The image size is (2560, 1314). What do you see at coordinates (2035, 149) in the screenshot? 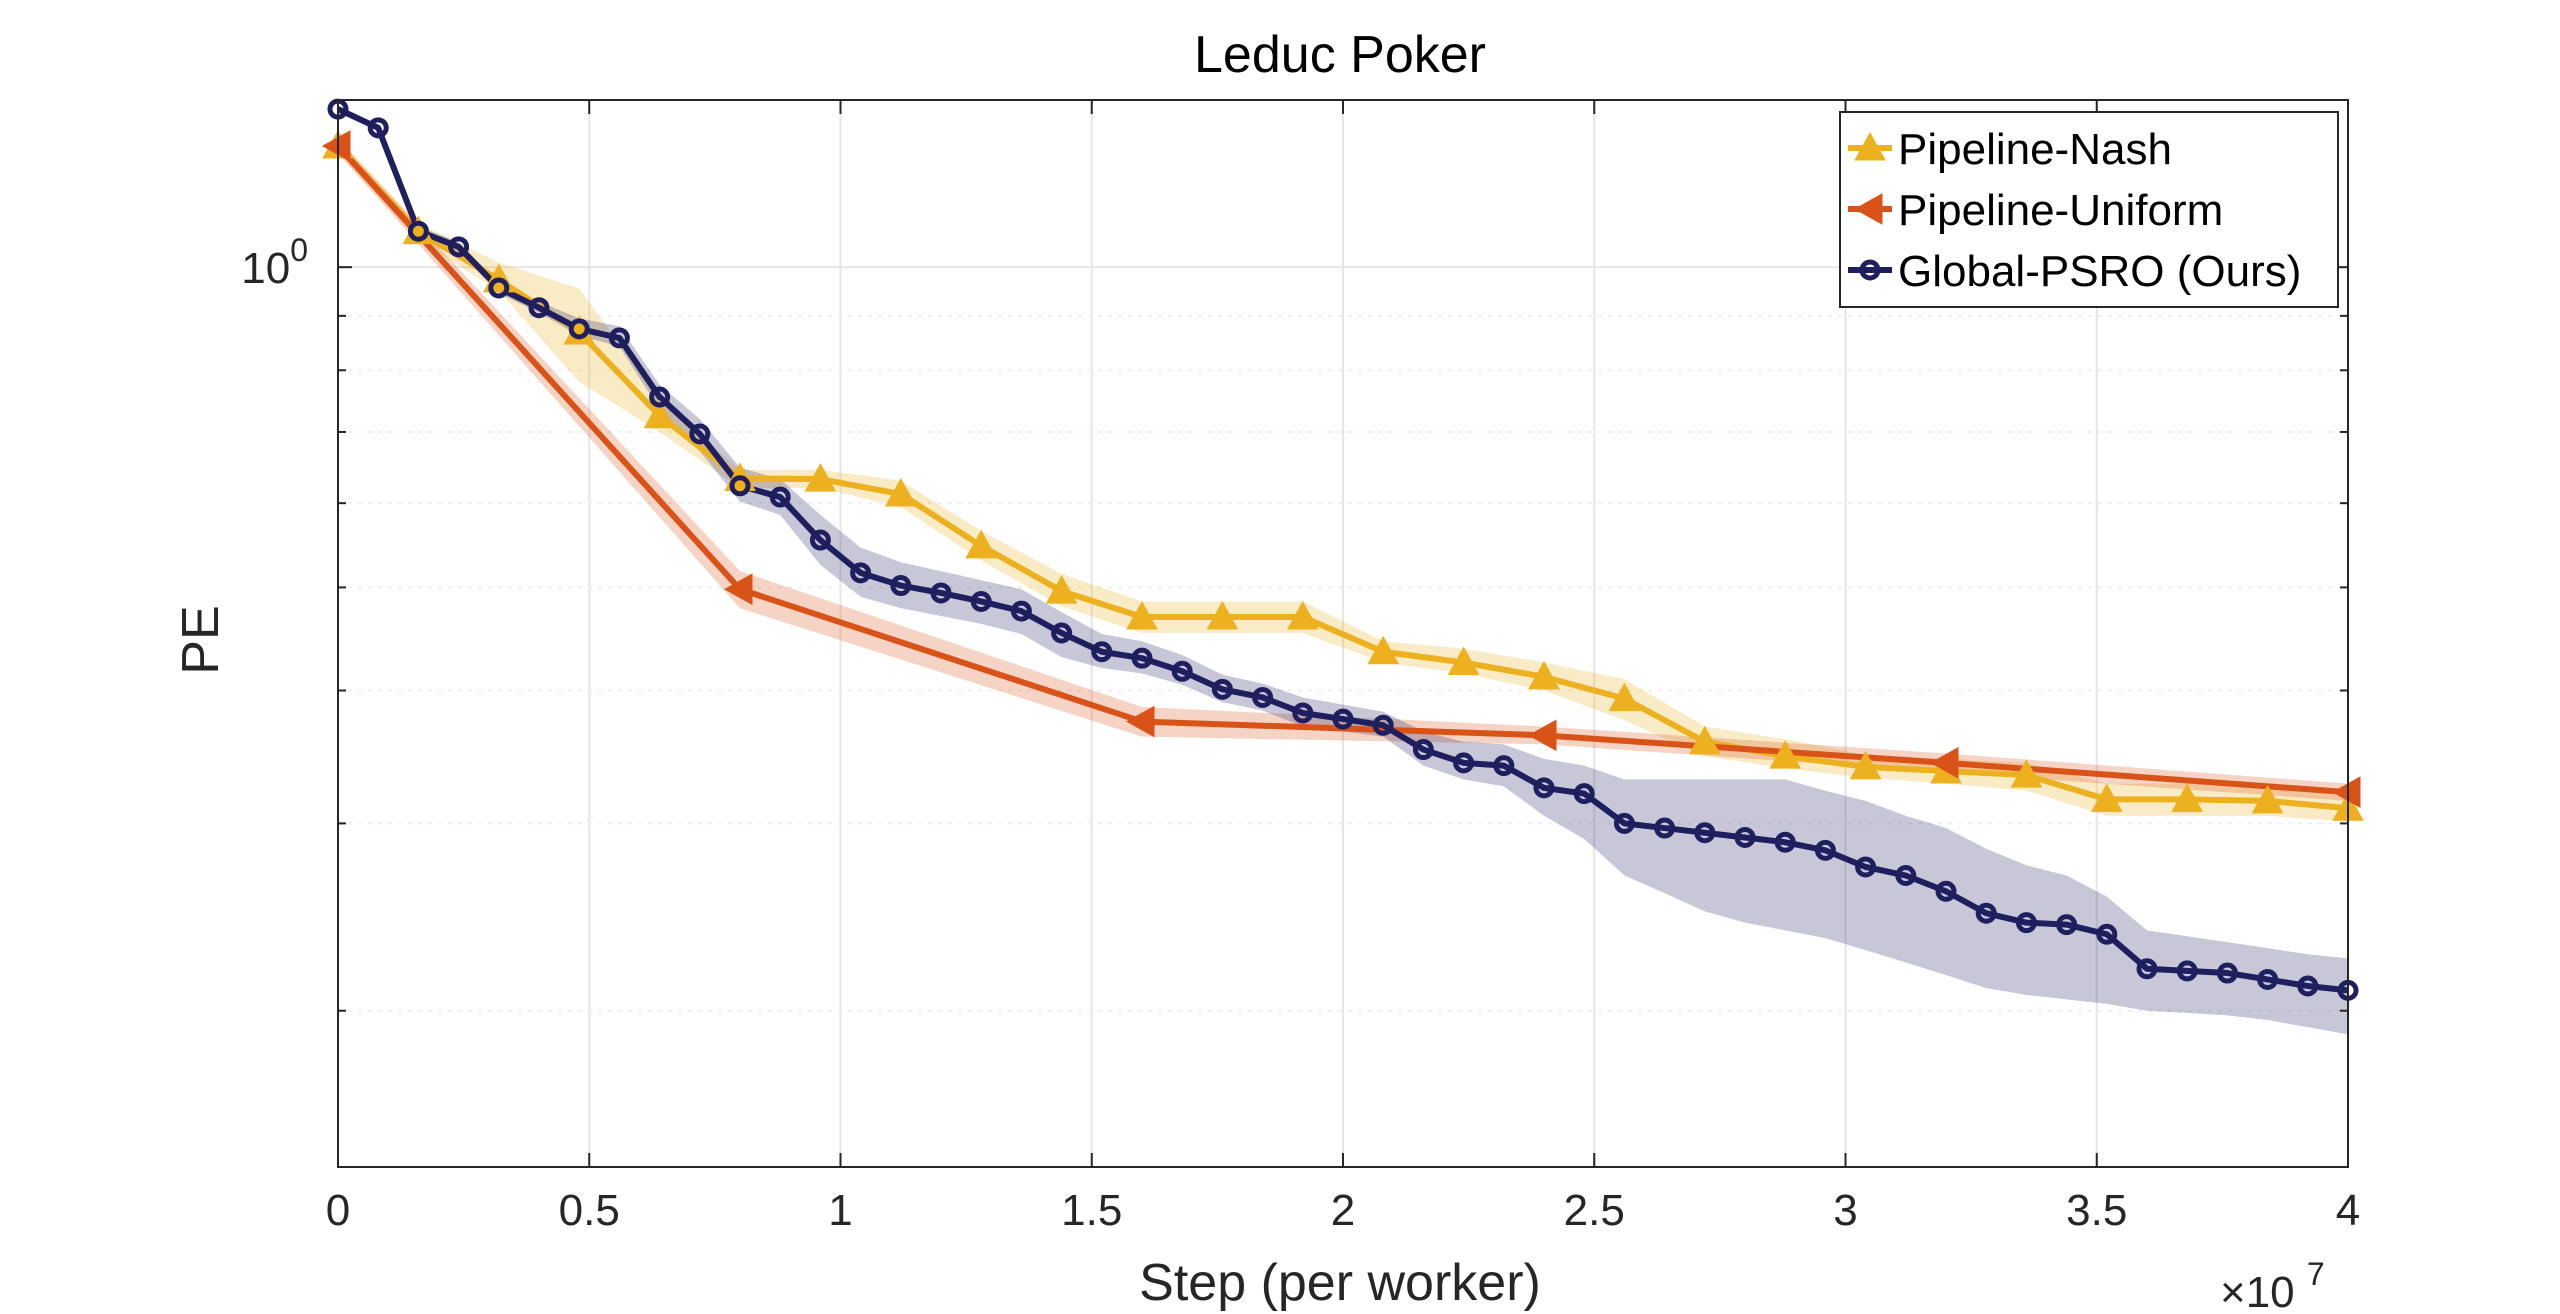
I see `legend-label: Pipeline-Nash` at bounding box center [2035, 149].